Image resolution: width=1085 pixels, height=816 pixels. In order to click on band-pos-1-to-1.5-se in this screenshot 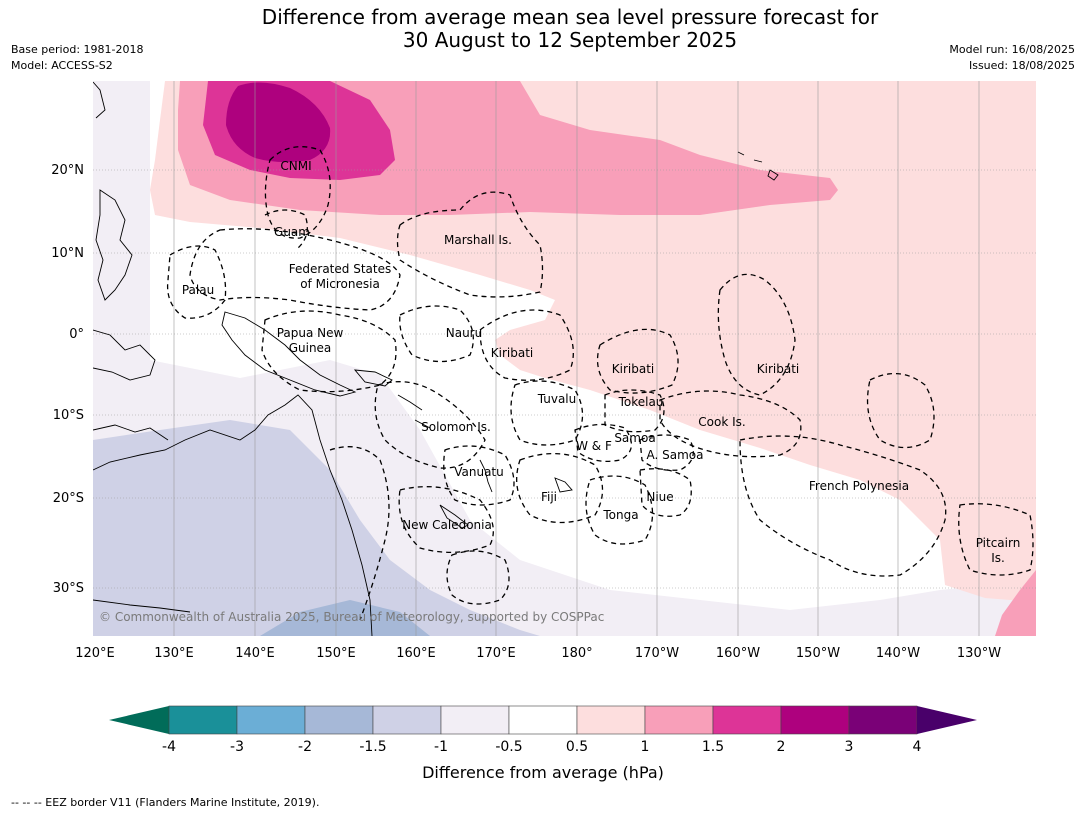, I will do `click(1015, 603)`.